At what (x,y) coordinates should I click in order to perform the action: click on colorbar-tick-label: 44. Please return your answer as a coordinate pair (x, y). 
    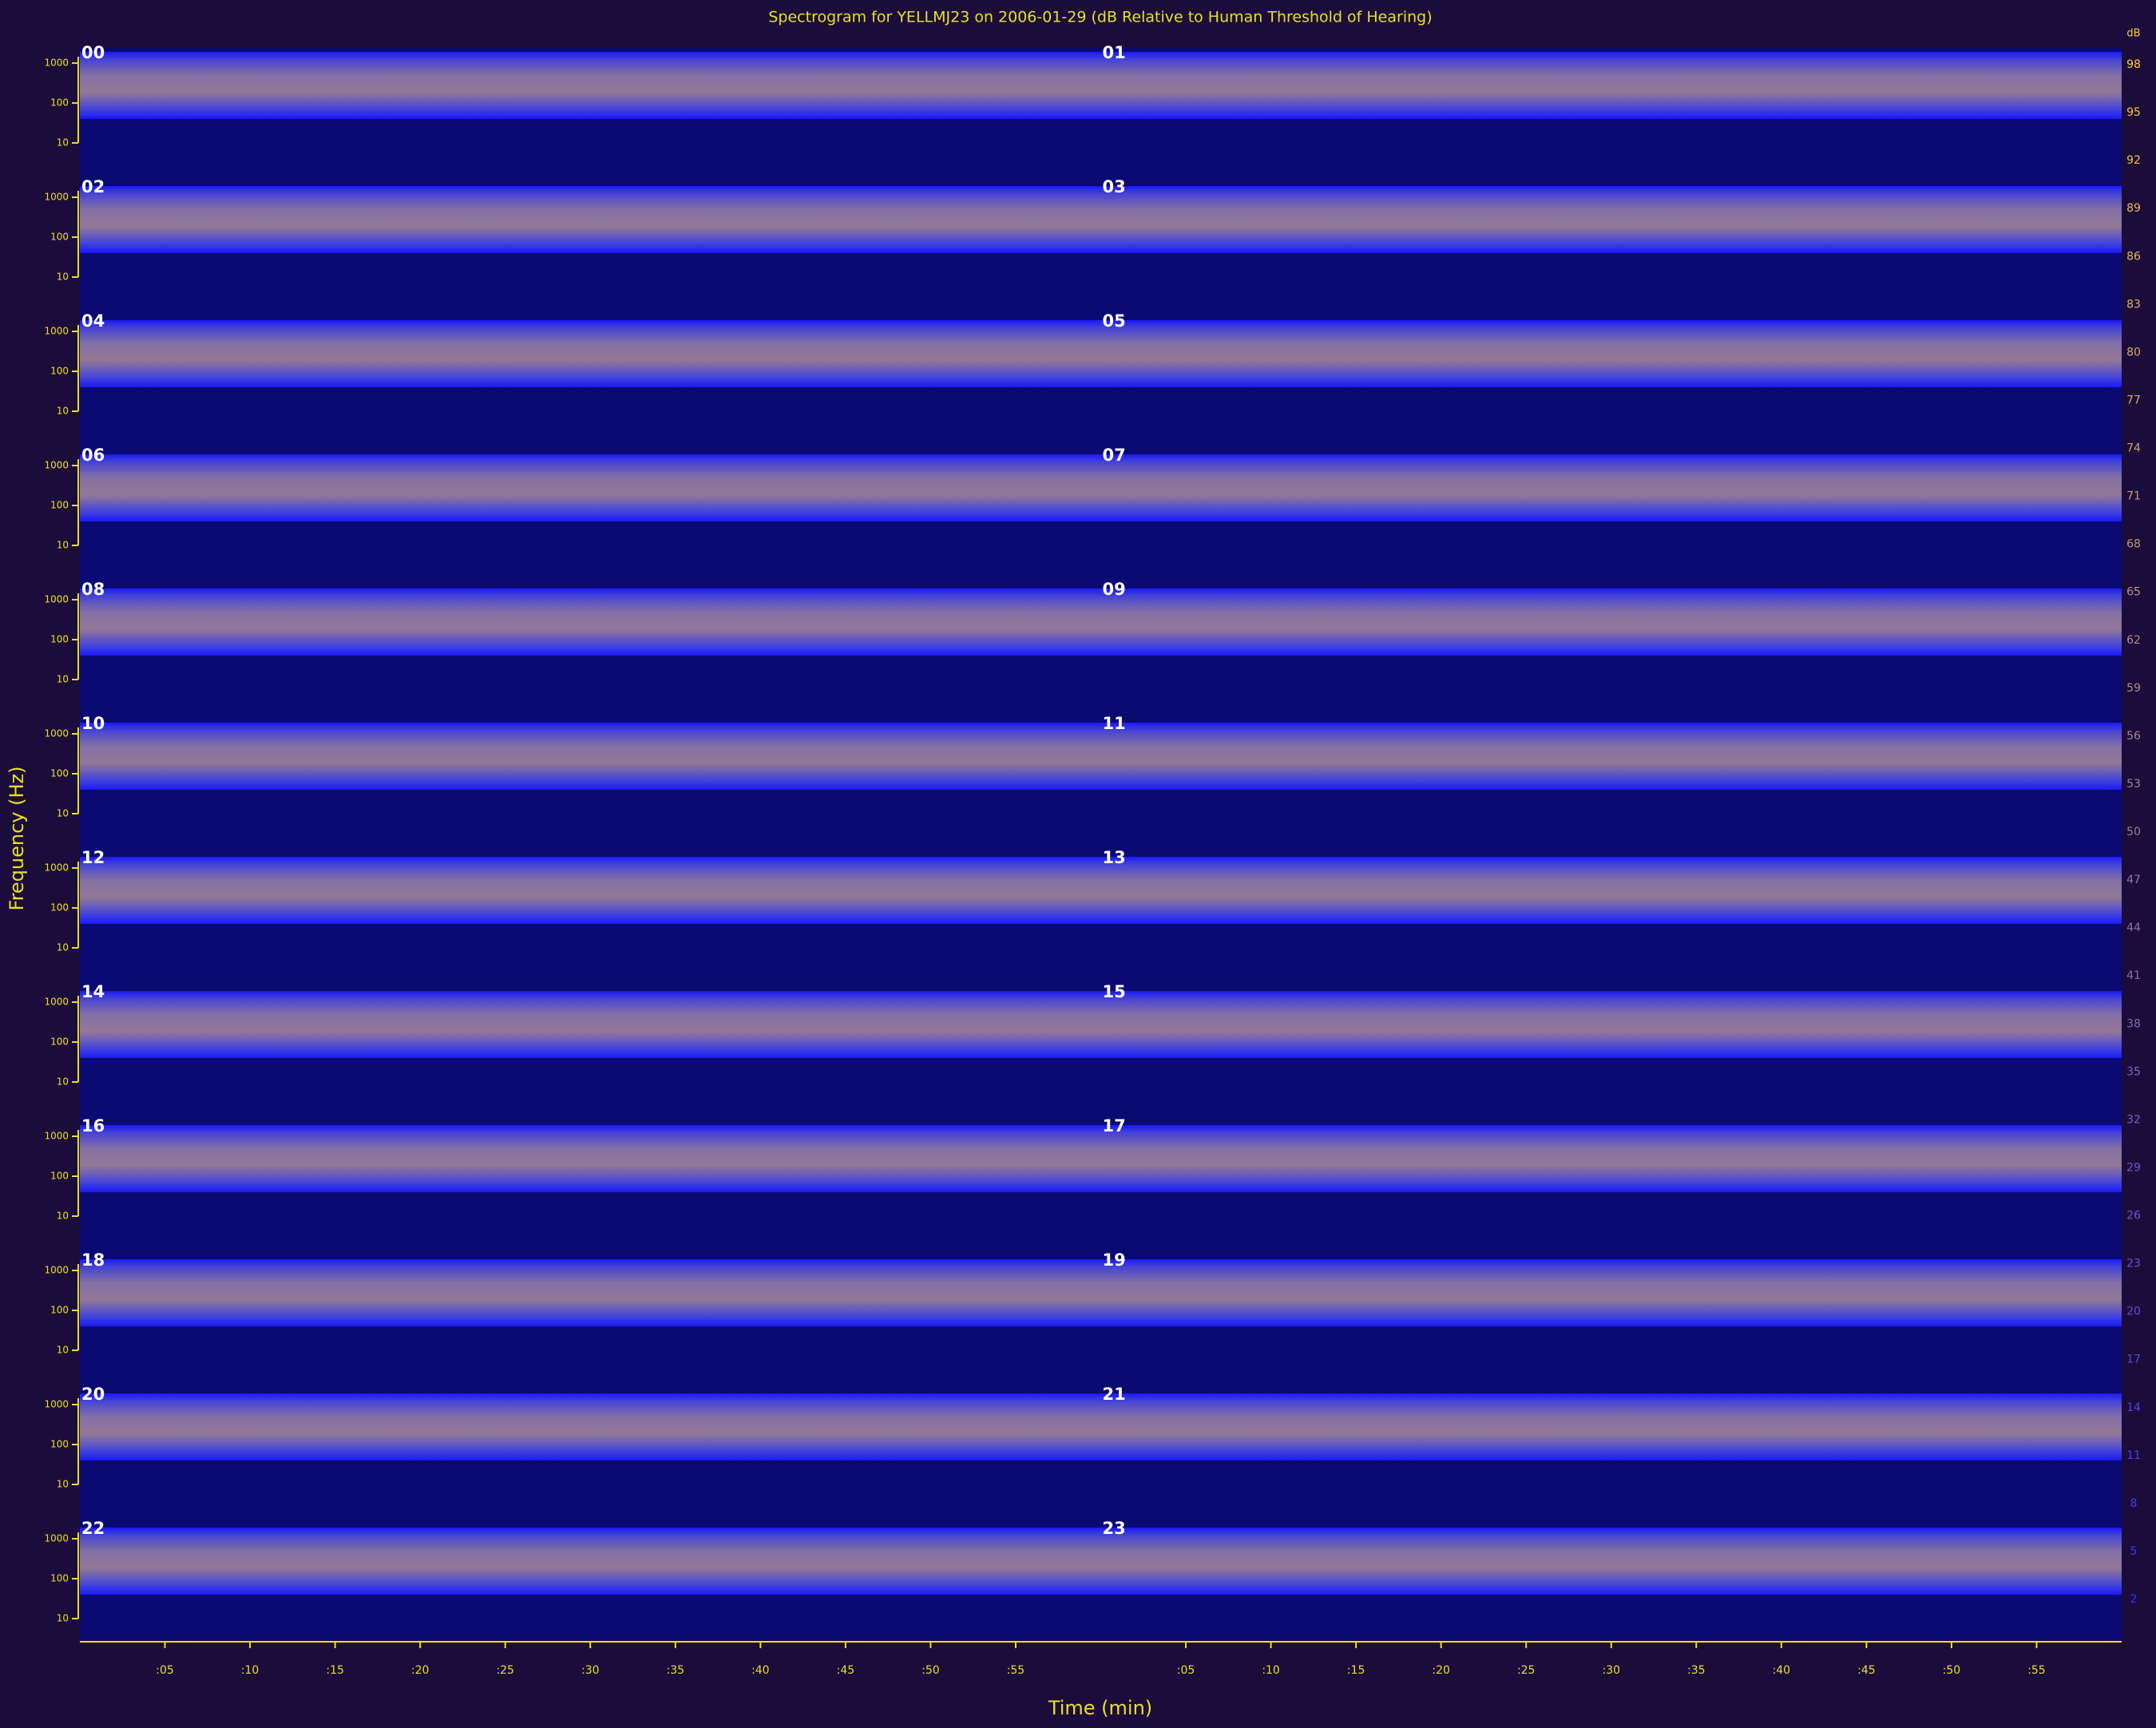
    Looking at the image, I should click on (2133, 928).